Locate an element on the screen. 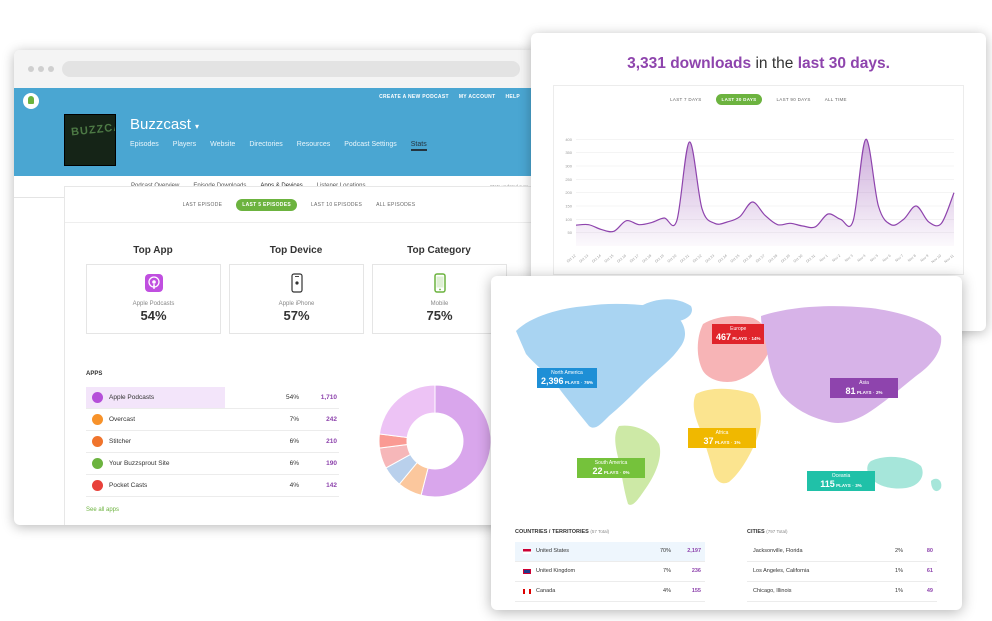 The image size is (992, 621). city-pct: 1% is located at coordinates (899, 591).